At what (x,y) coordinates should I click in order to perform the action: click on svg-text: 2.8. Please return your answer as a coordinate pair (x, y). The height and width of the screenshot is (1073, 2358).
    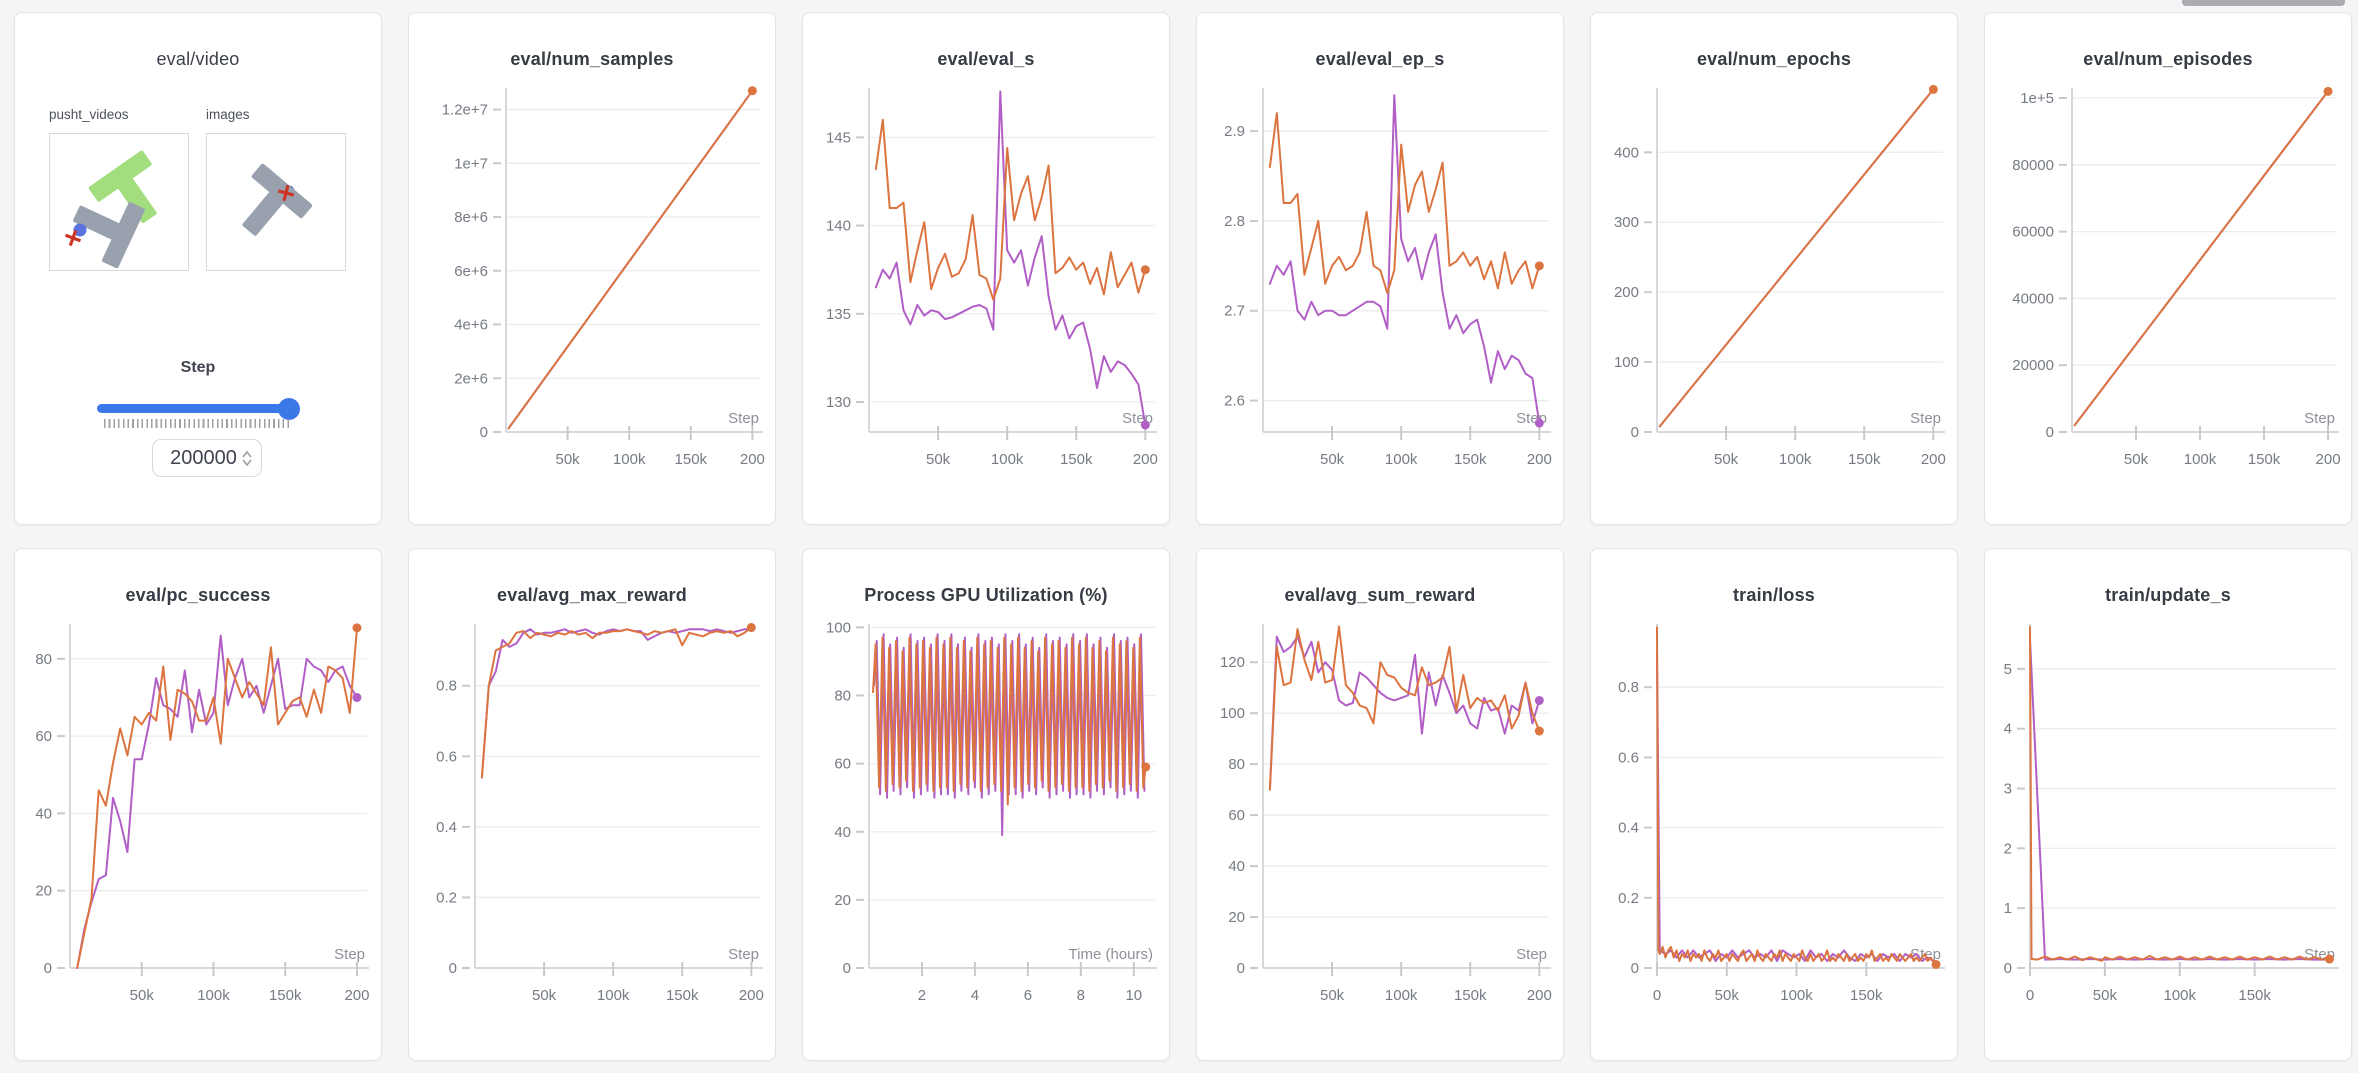
    Looking at the image, I should click on (1234, 221).